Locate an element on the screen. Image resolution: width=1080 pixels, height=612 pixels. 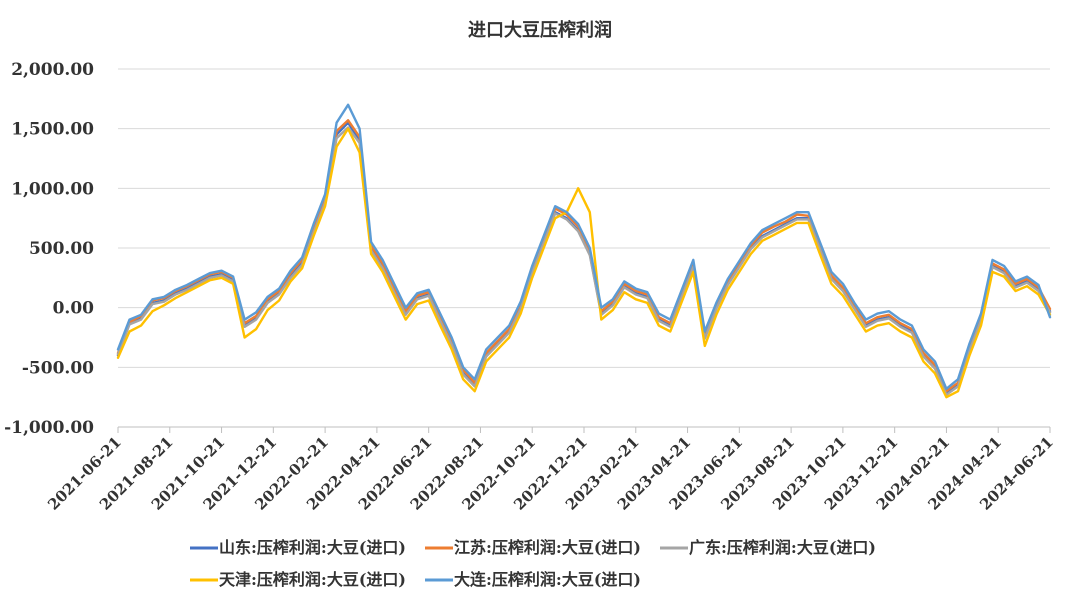
y-tick-label: 500.00 is located at coordinates (61, 249).